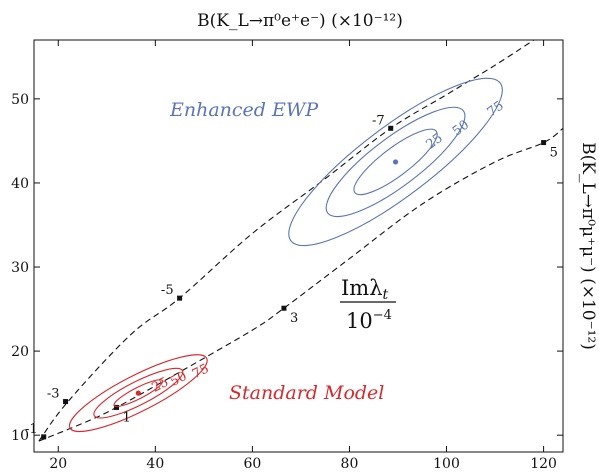  I want to click on y-axis-label: B(K_L→π⁰μ⁺μ⁻) (×10⁻¹²), so click(588, 246).